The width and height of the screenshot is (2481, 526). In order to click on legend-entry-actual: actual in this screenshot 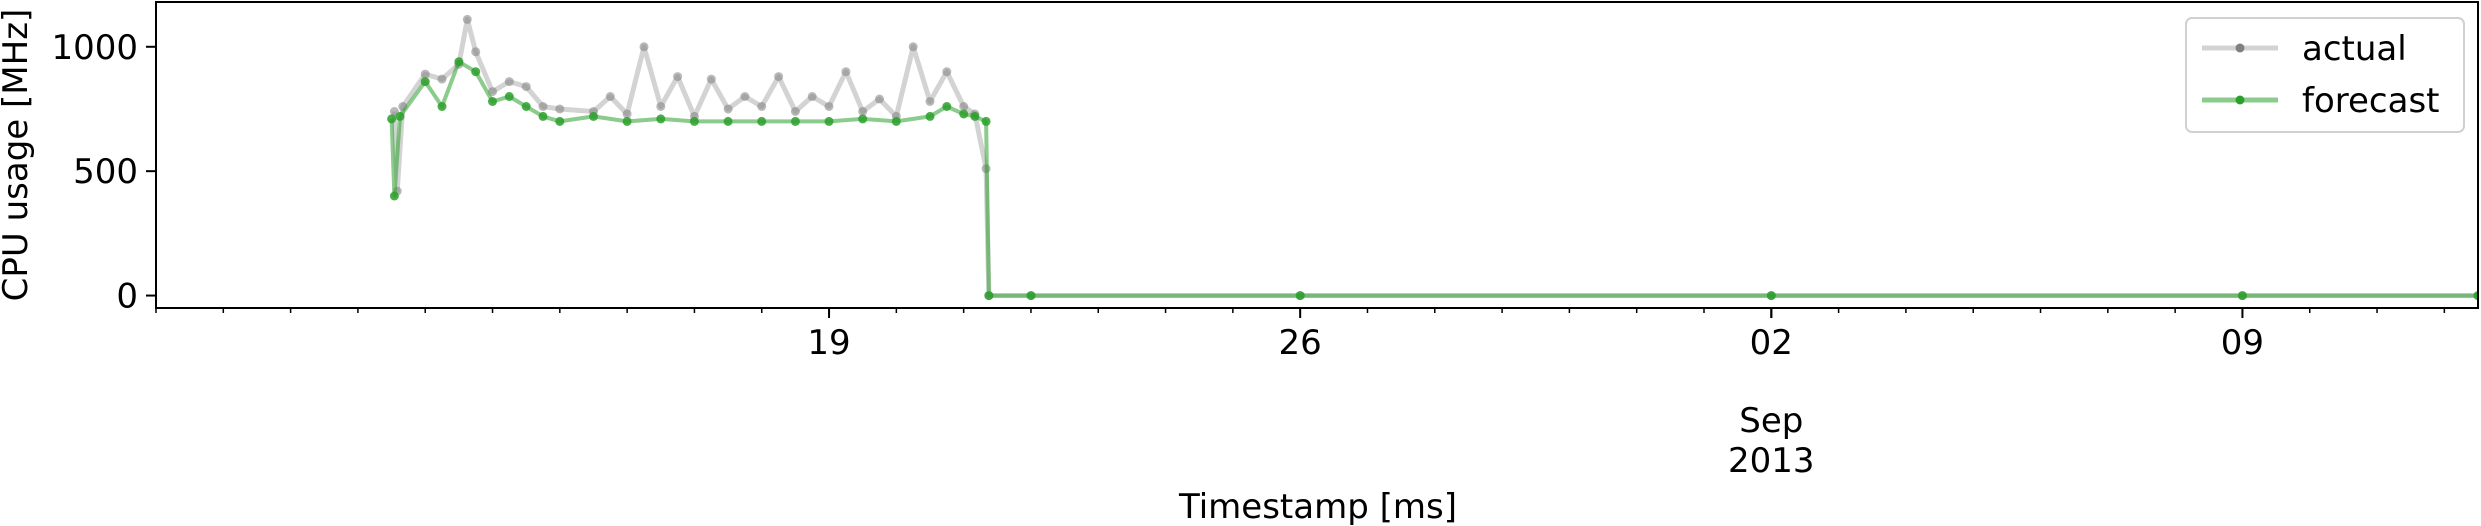, I will do `click(2304, 49)`.